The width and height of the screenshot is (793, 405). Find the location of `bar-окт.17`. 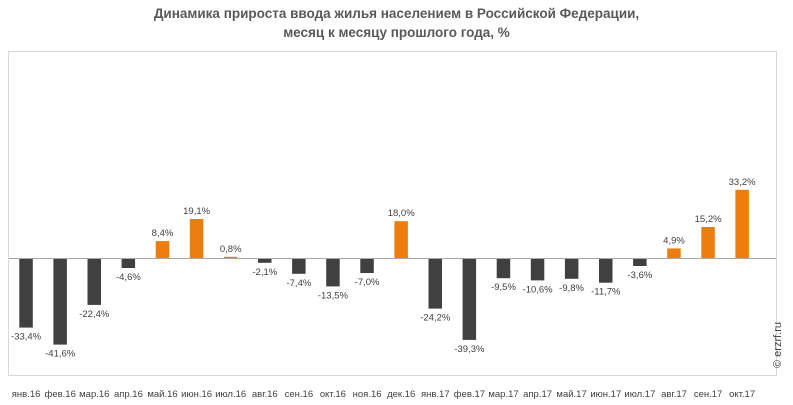

bar-окт.17 is located at coordinates (742, 224).